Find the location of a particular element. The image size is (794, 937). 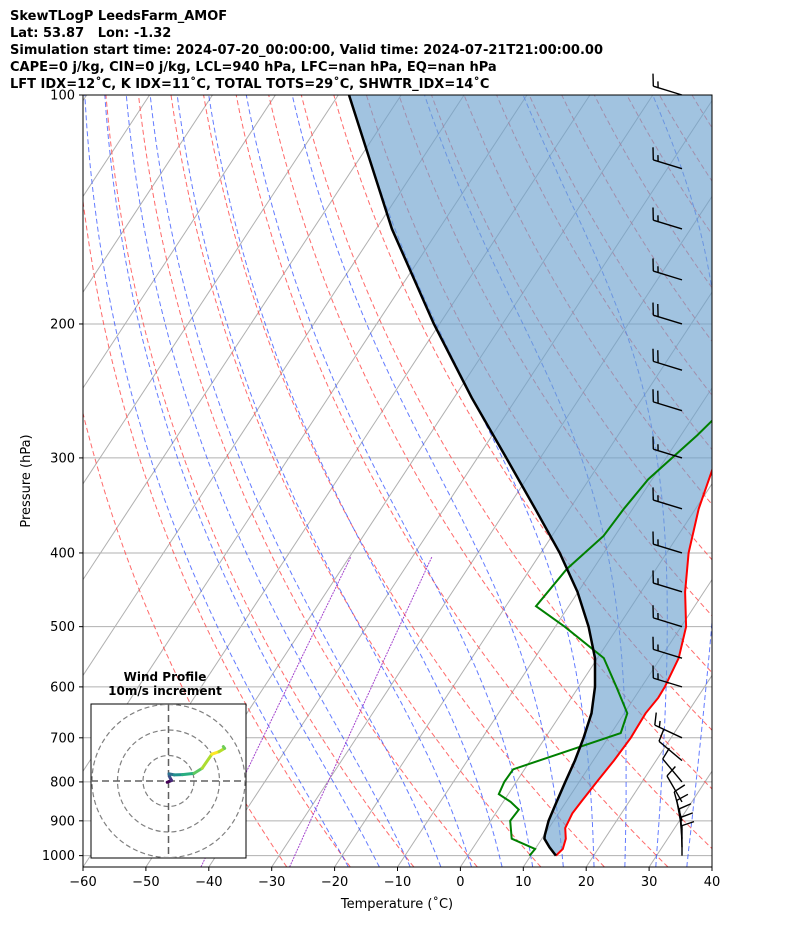

hodograph-inset is located at coordinates (168, 781).